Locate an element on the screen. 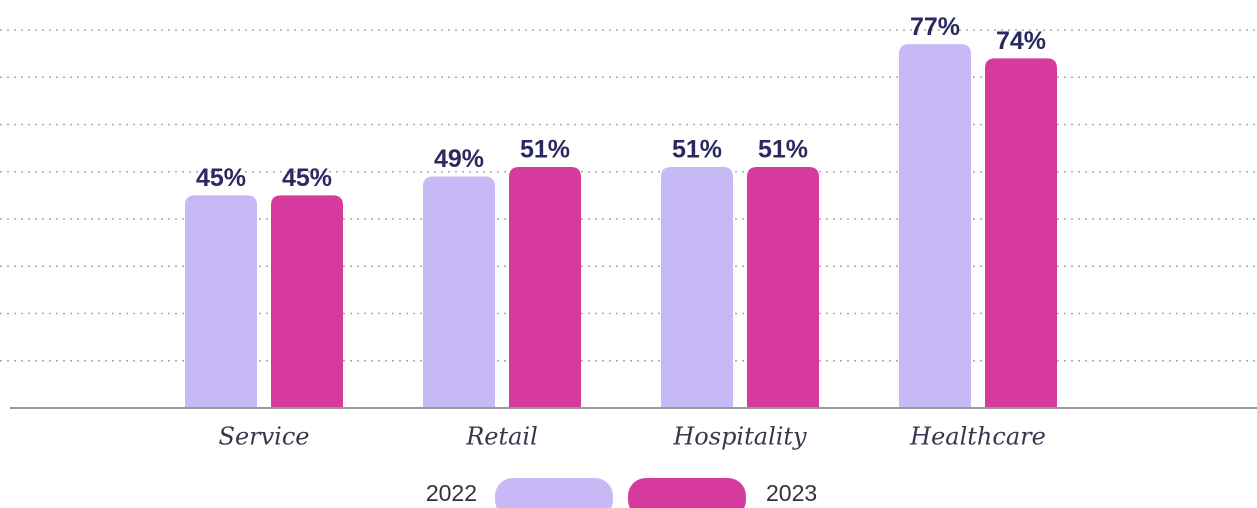 This screenshot has width=1257, height=508. value-label: 77% is located at coordinates (935, 27).